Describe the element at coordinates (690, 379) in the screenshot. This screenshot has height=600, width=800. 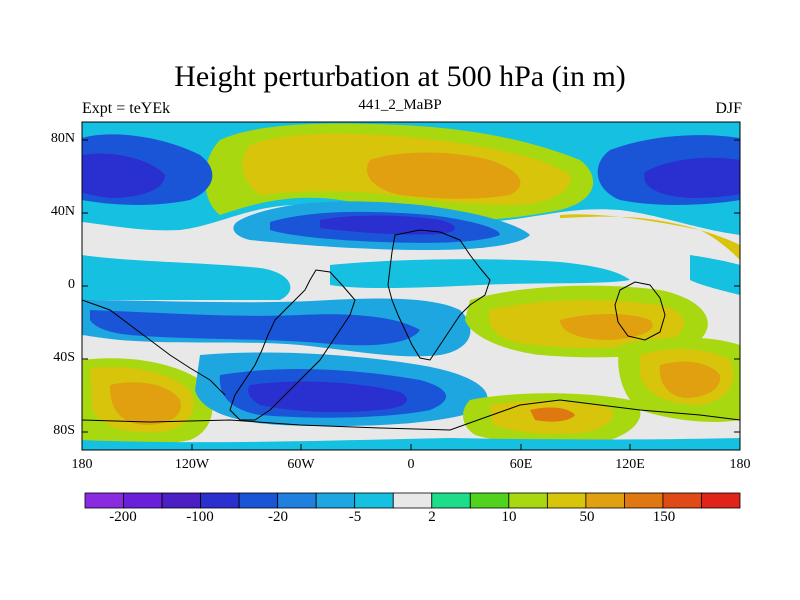
I see `contour-se-positive-orange` at that location.